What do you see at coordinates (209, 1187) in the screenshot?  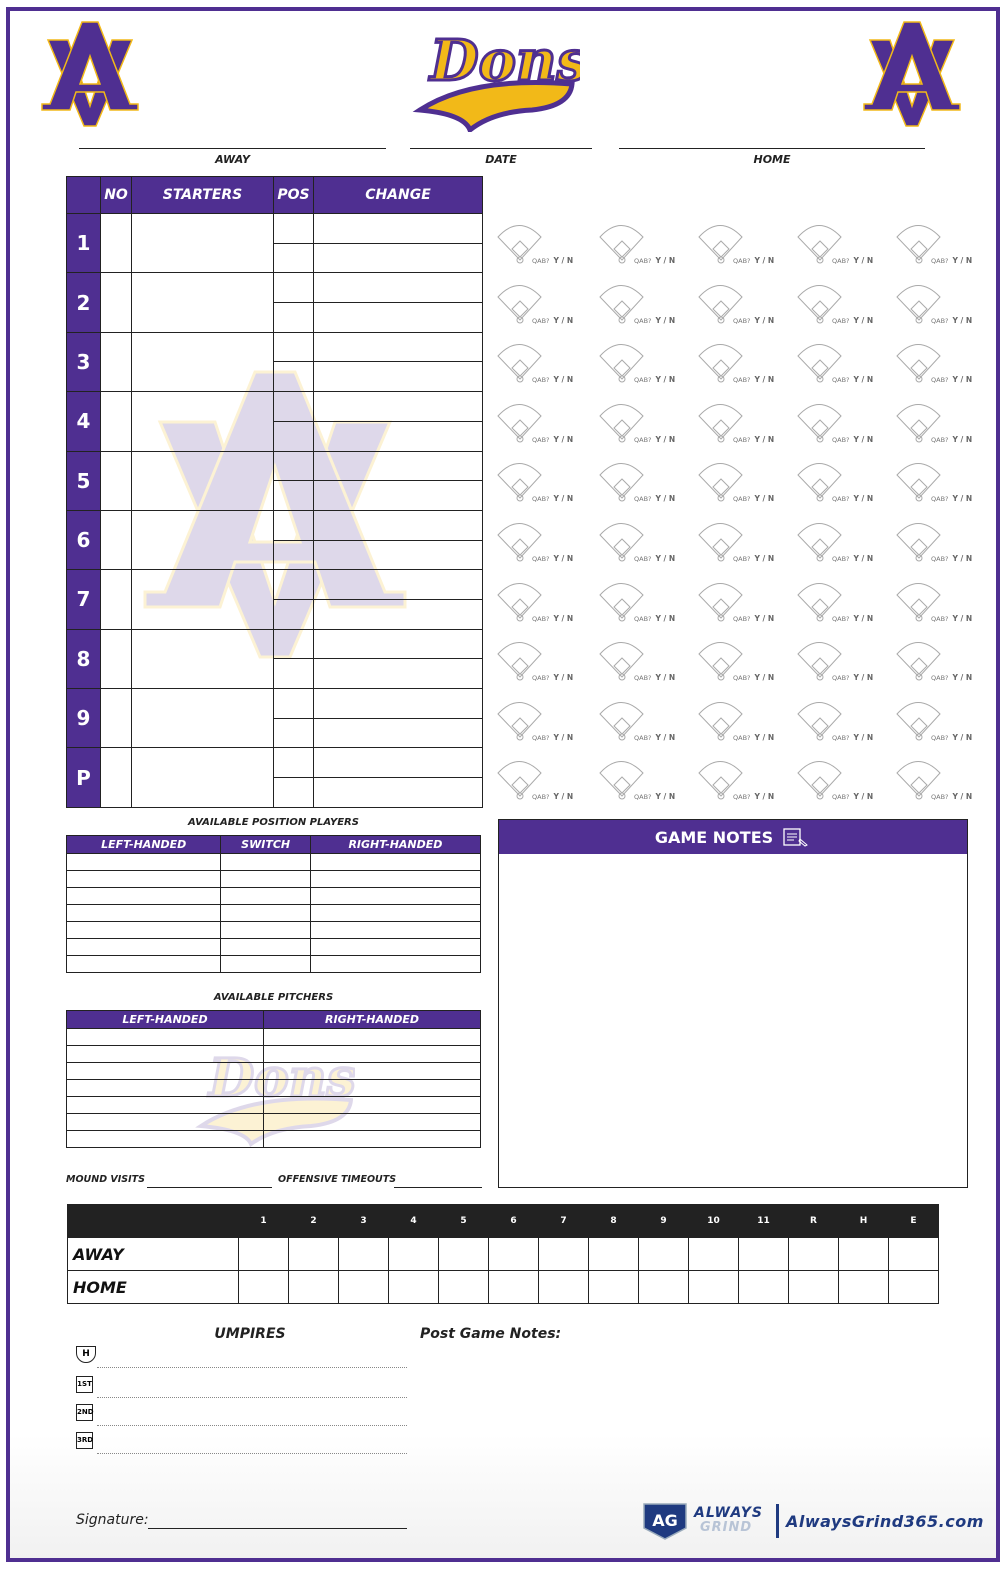 I see `mound-visits-line` at bounding box center [209, 1187].